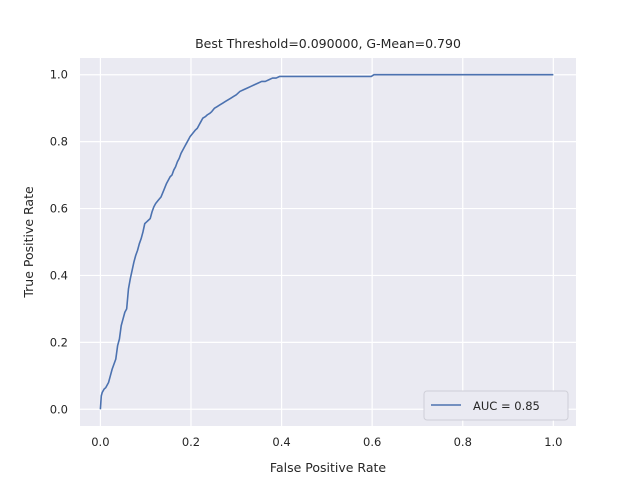 The height and width of the screenshot is (485, 640). Describe the element at coordinates (553, 442) in the screenshot. I see `x-tick-label: 1.0` at that location.